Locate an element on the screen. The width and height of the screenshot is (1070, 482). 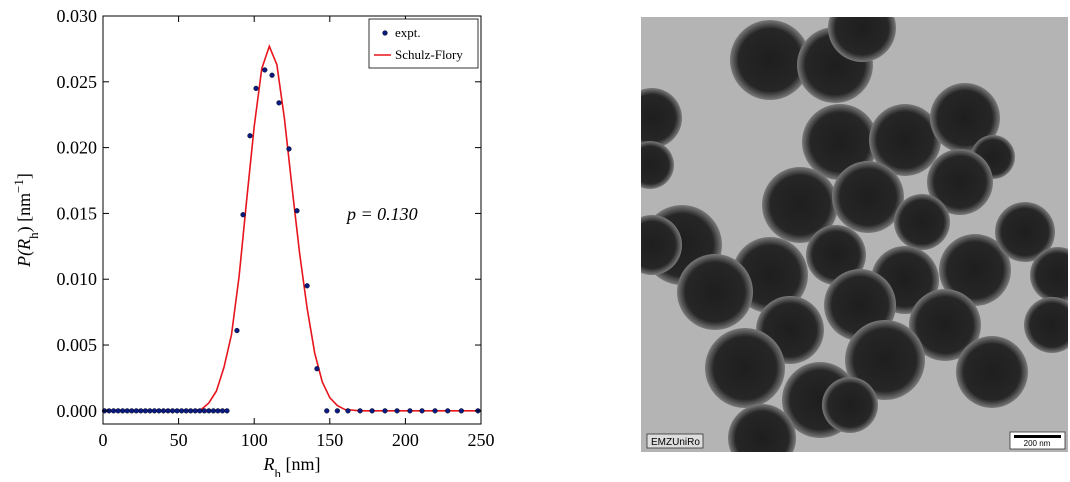
watermark: EMZUniRo is located at coordinates (675, 442).